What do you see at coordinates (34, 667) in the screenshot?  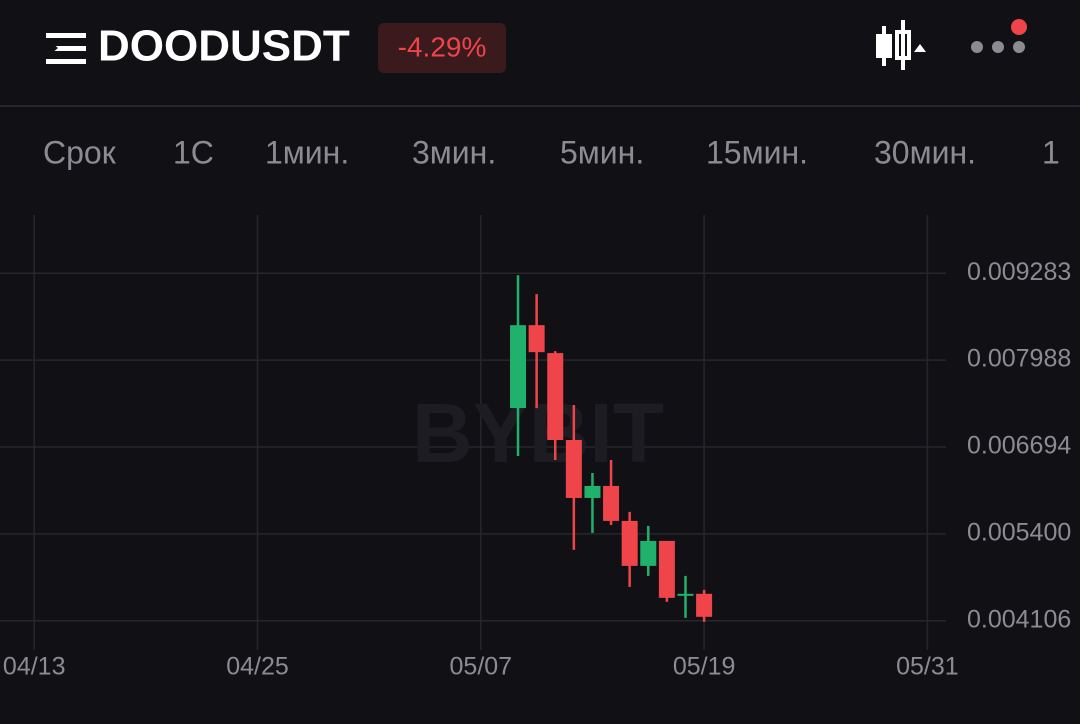 I see `x-tick-label: 04/13` at bounding box center [34, 667].